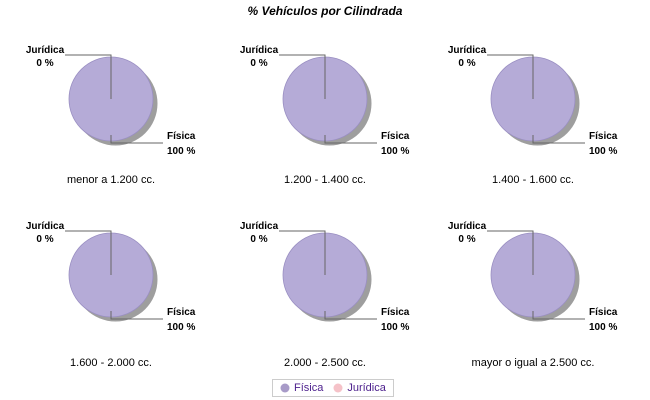 Image resolution: width=650 pixels, height=400 pixels. What do you see at coordinates (366, 388) in the screenshot?
I see `legend-label-juridica: Jurídica` at bounding box center [366, 388].